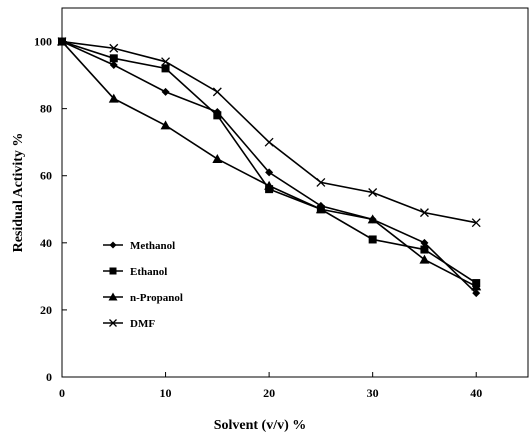 The height and width of the screenshot is (434, 530). I want to click on legend-item-ethanol: Ethanol, so click(135, 272).